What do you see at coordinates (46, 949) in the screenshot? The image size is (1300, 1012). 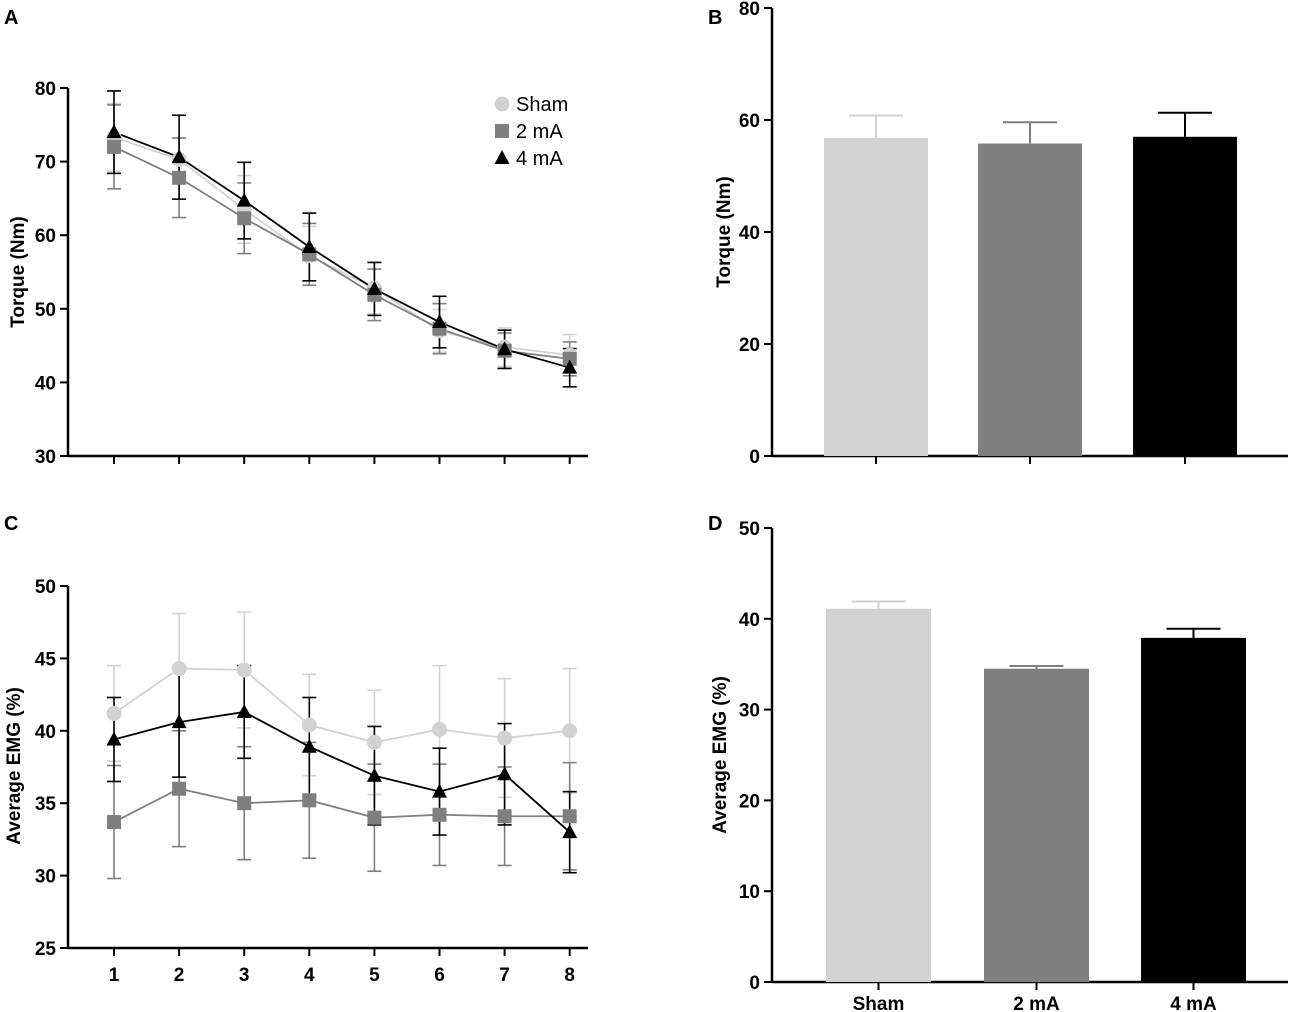 I see `y-tick-label: 25` at bounding box center [46, 949].